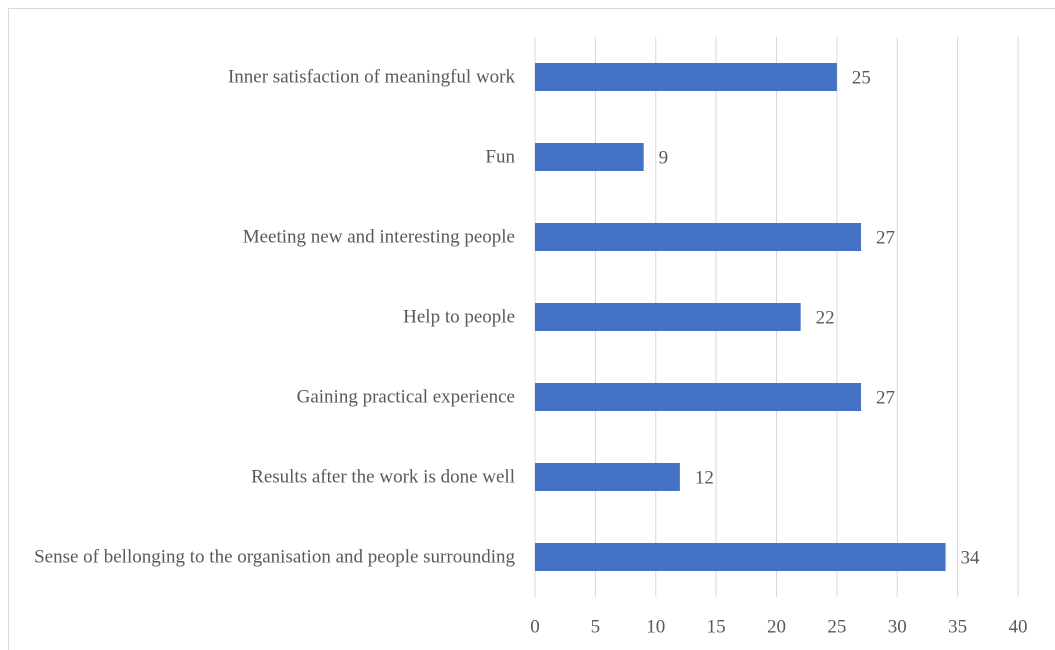 The height and width of the screenshot is (650, 1055). I want to click on y-tick-label: Help to people, so click(257, 317).